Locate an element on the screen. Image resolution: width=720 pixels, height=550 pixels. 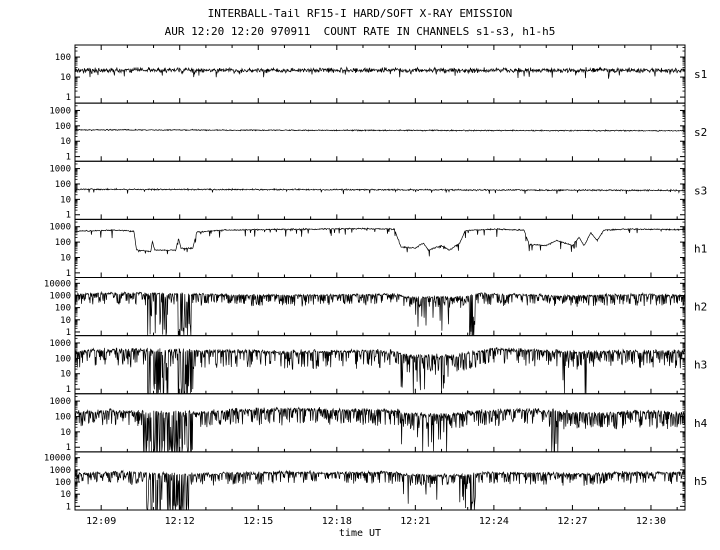
channel-label-h5: h5 is located at coordinates (700, 481).